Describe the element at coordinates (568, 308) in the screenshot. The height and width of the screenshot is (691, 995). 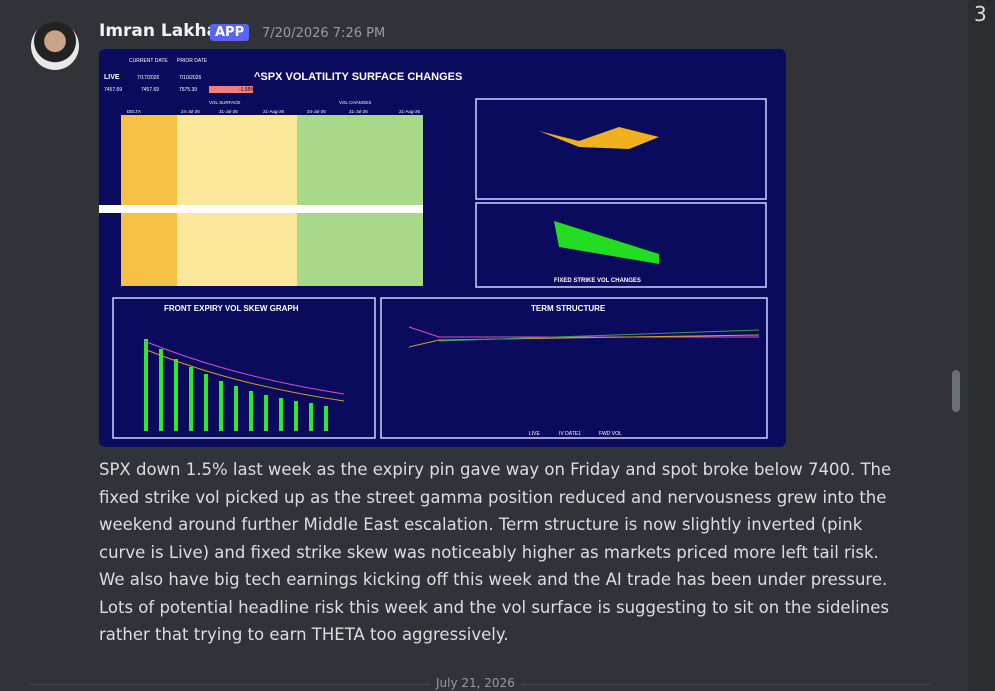
I see `panel-title: TERM STRUCTURE` at that location.